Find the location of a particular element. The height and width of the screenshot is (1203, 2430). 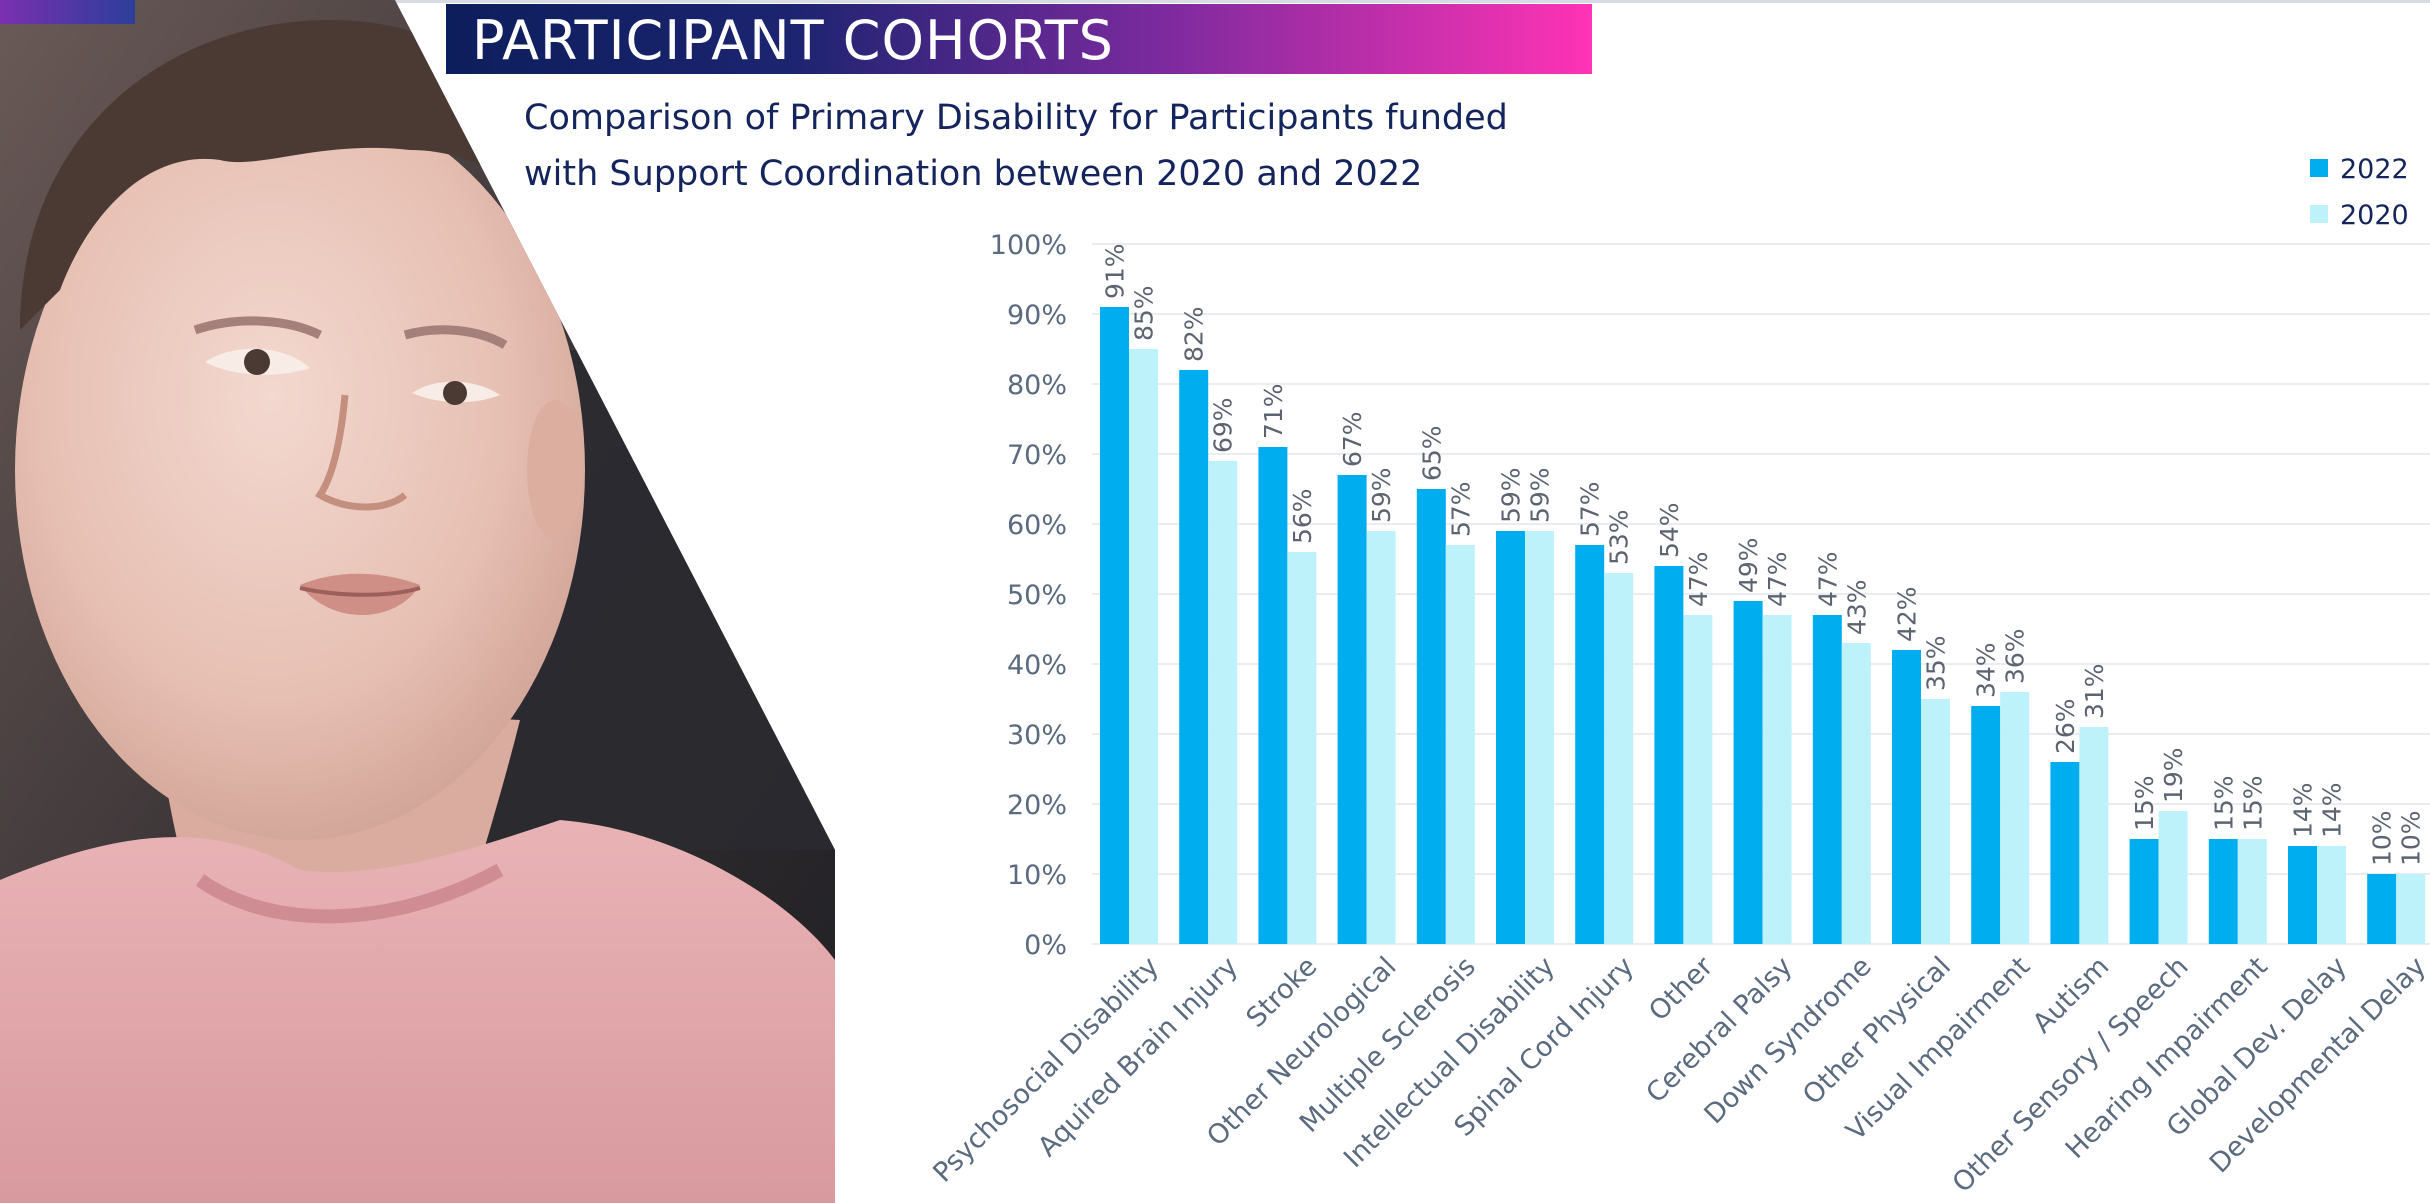

data-label: 49% is located at coordinates (1748, 565).